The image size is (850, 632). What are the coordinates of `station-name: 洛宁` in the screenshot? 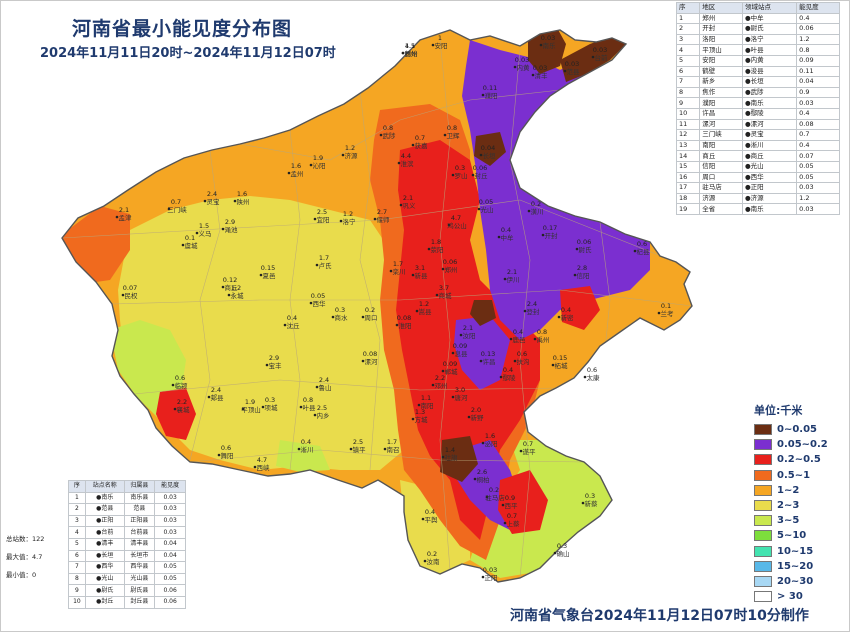 It's located at (350, 221).